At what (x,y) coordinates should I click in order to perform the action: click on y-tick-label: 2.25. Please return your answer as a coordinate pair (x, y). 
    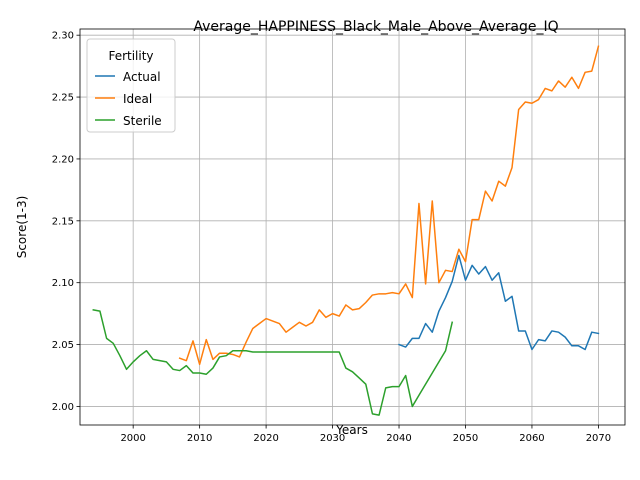
    Looking at the image, I should click on (63, 98).